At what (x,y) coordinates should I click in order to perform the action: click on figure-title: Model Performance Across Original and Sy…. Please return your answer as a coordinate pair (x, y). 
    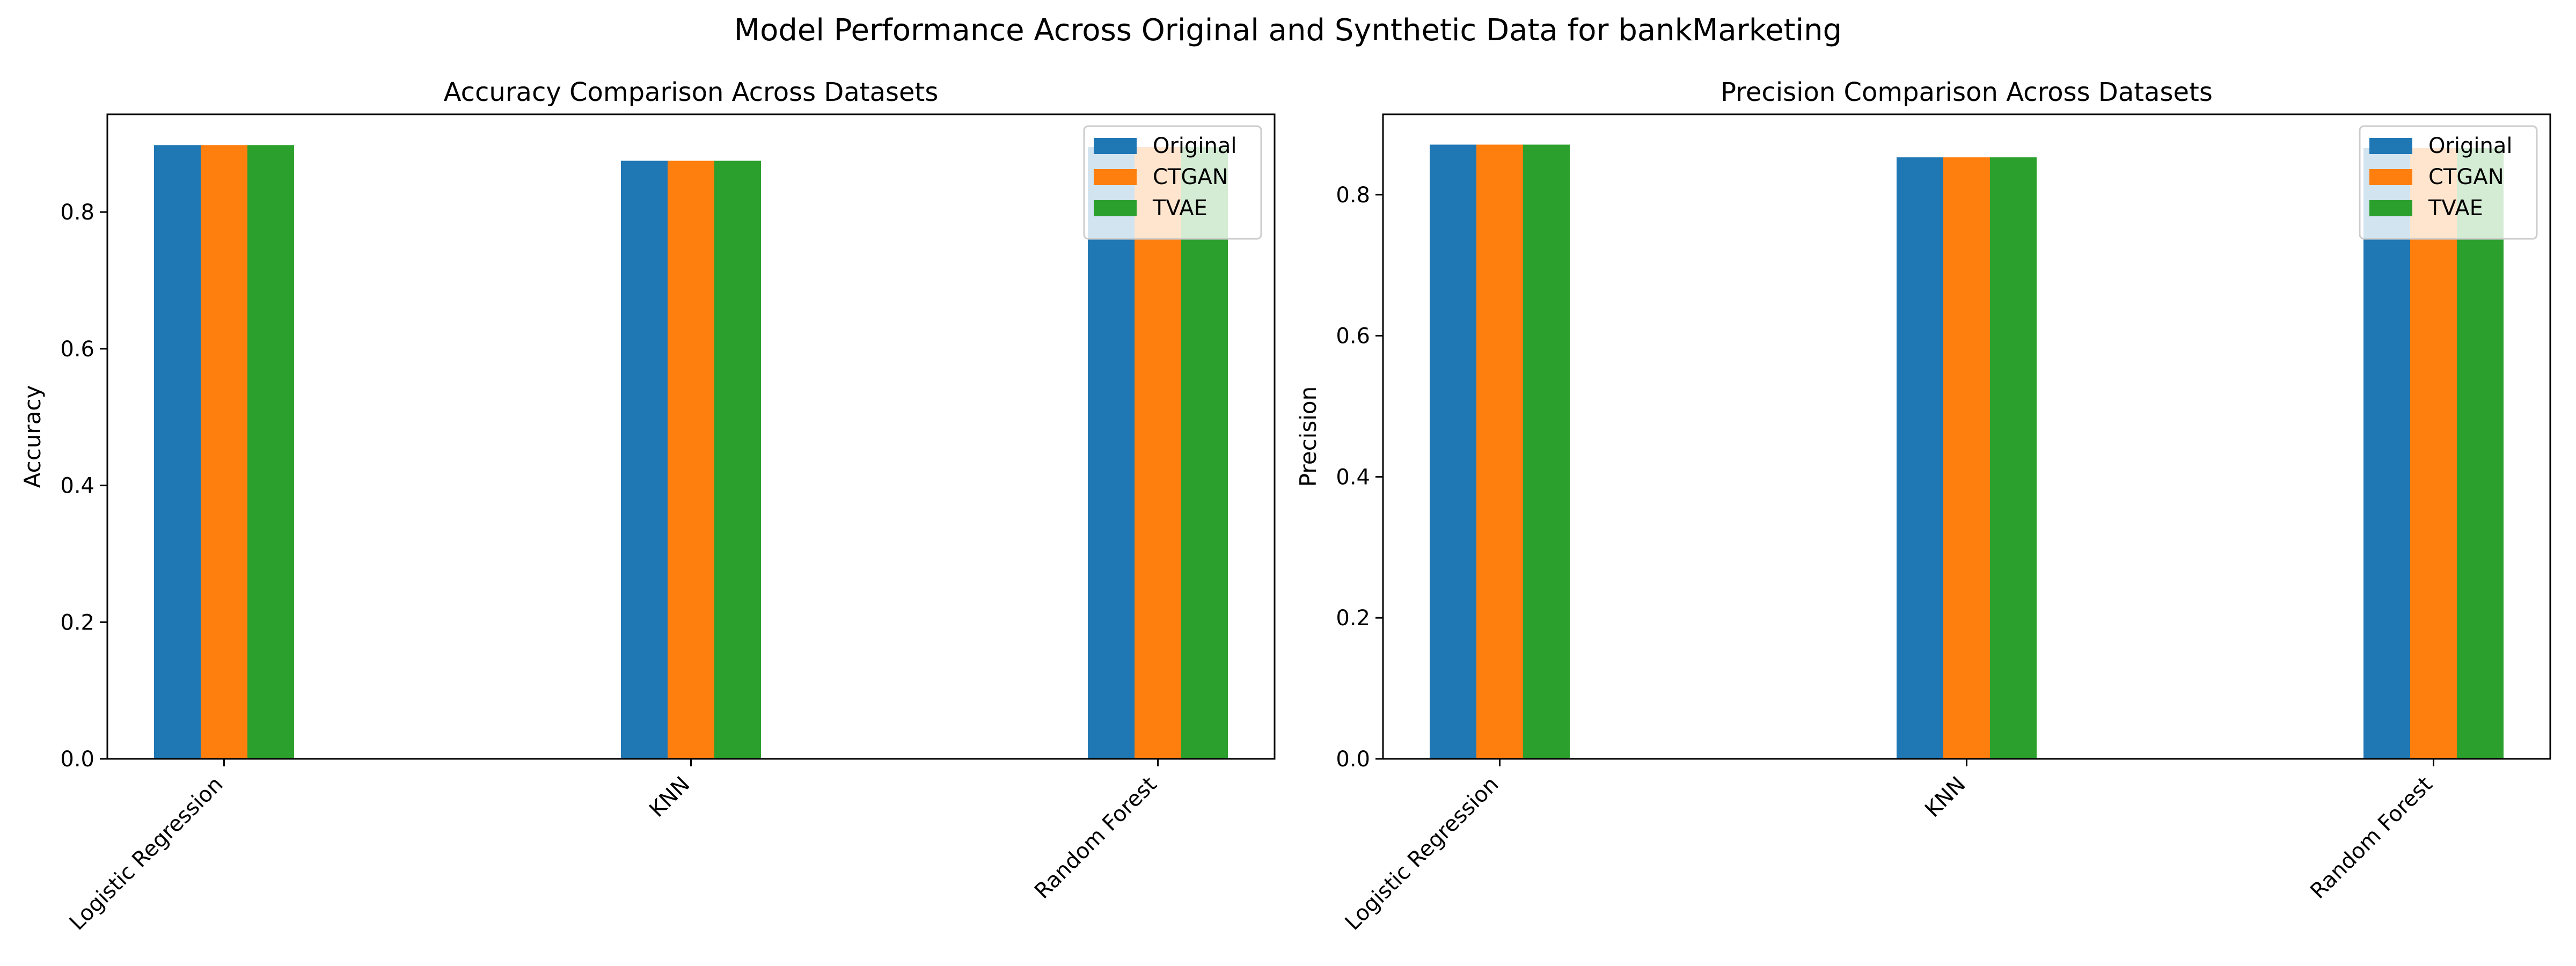
    Looking at the image, I should click on (1288, 30).